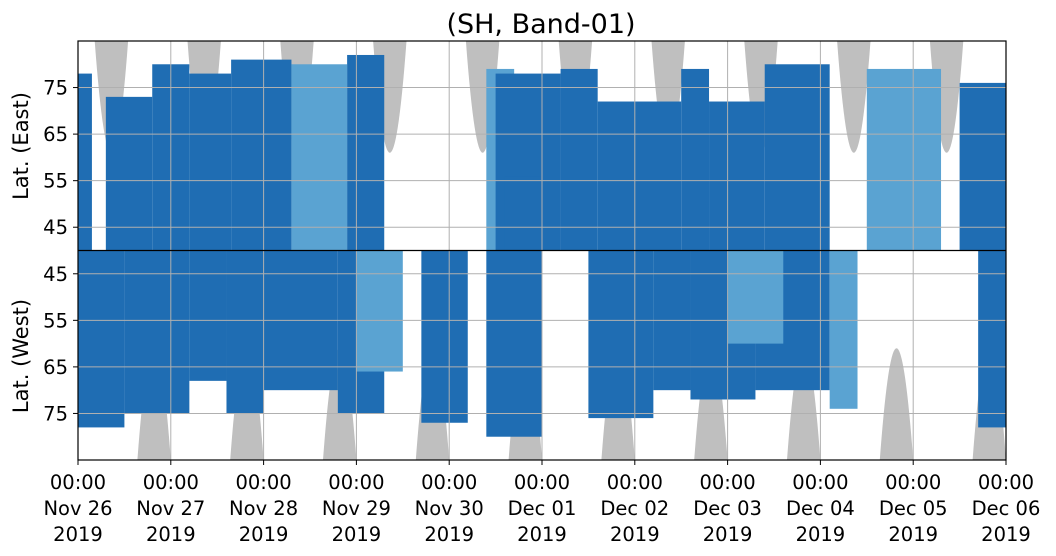 This screenshot has width=1056, height=556. Describe the element at coordinates (728, 534) in the screenshot. I see `x-tick-year-7: 2019` at that location.